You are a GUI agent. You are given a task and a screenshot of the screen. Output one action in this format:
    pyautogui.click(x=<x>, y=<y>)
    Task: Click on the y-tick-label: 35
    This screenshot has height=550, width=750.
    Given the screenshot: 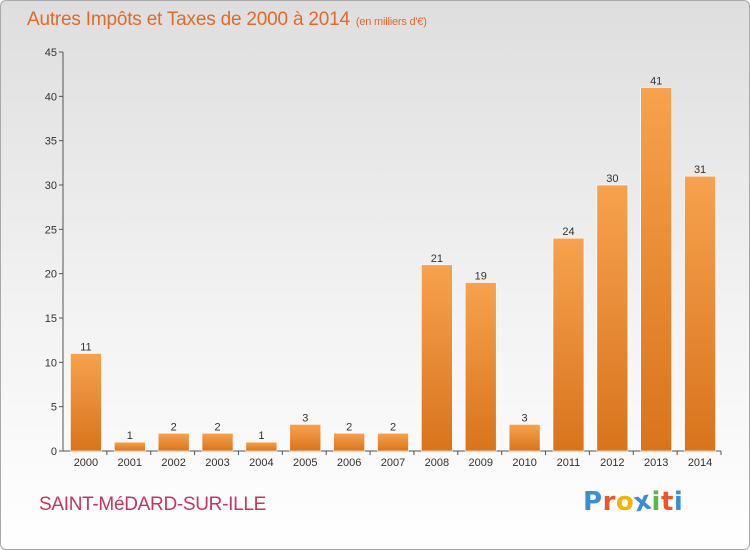 What is the action you would take?
    pyautogui.click(x=51, y=142)
    